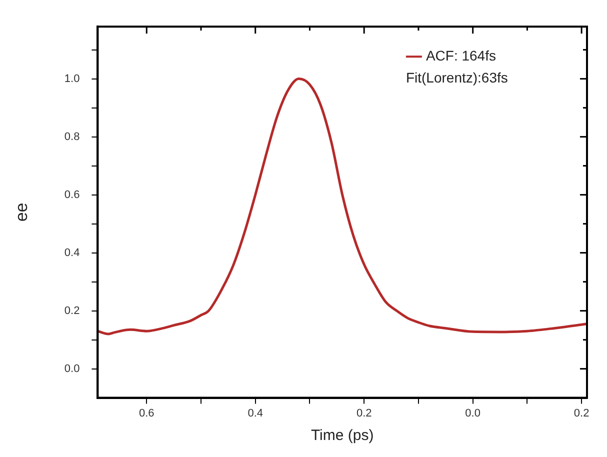 The height and width of the screenshot is (457, 607). What do you see at coordinates (72, 136) in the screenshot?
I see `y-tick-label: 0.8` at bounding box center [72, 136].